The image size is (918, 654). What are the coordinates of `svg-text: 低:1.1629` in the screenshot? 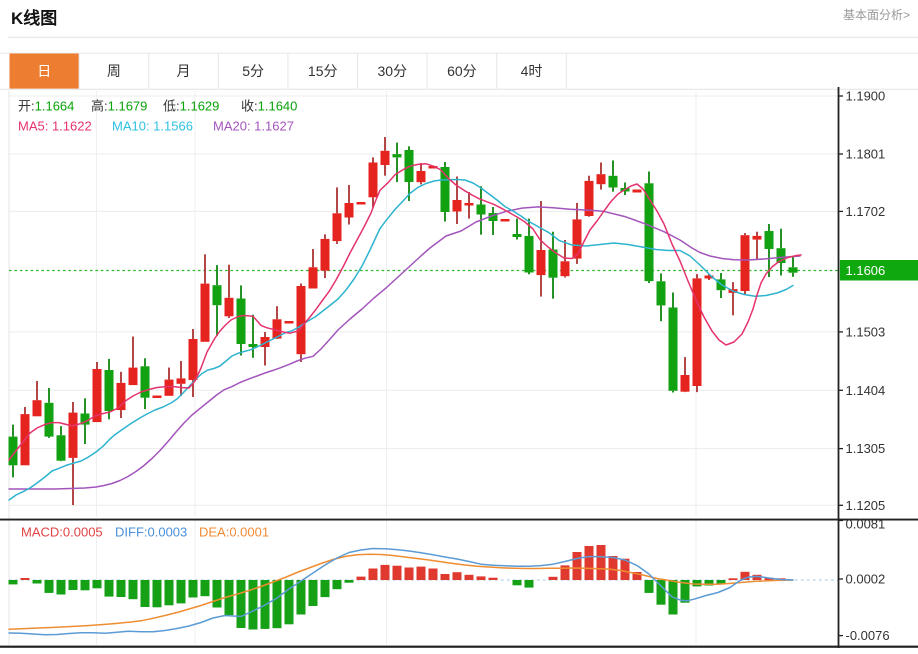 It's located at (191, 106).